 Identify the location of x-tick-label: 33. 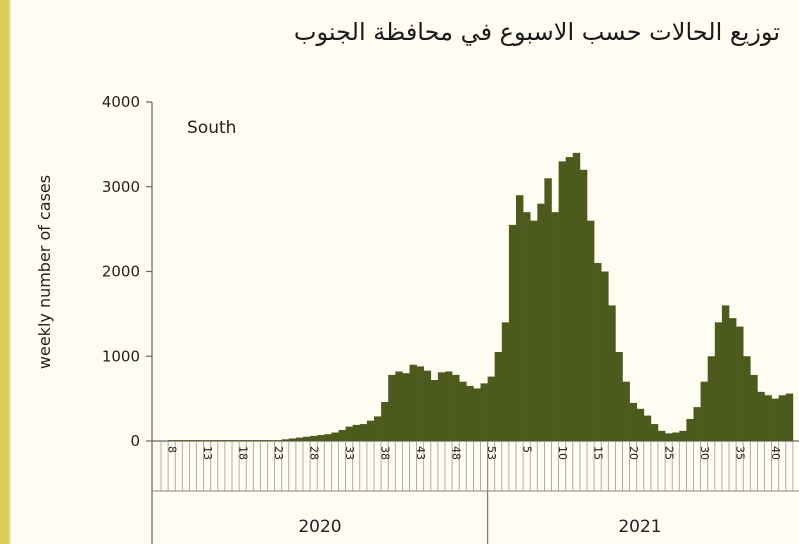
(349, 453).